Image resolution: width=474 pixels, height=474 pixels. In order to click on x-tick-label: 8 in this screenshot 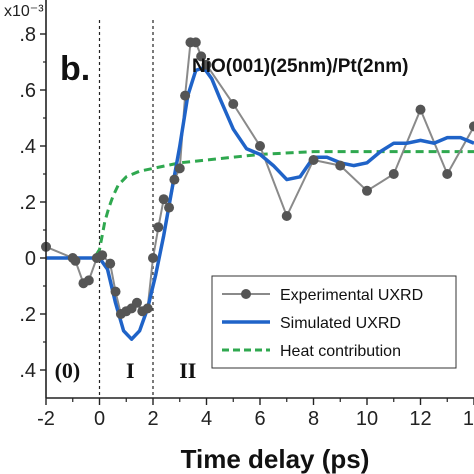, I will do `click(313, 419)`.